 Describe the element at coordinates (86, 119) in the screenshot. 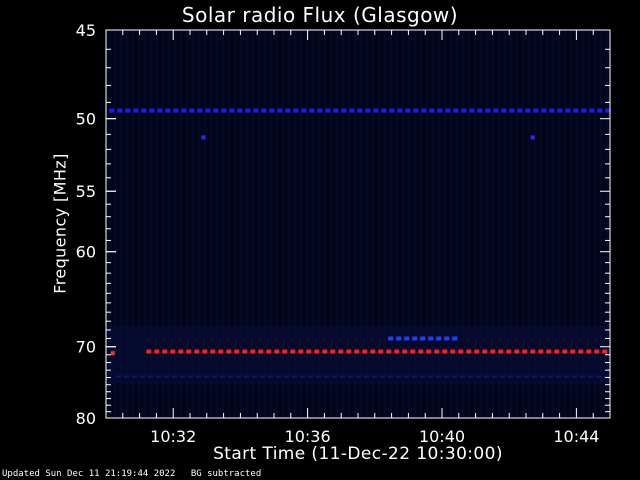

I see `y-tick-label: 50` at that location.